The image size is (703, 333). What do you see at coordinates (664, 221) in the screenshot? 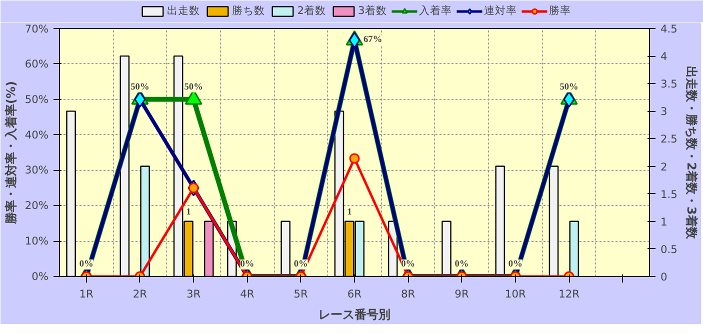
I see `y2-tick-label: 1` at bounding box center [664, 221].